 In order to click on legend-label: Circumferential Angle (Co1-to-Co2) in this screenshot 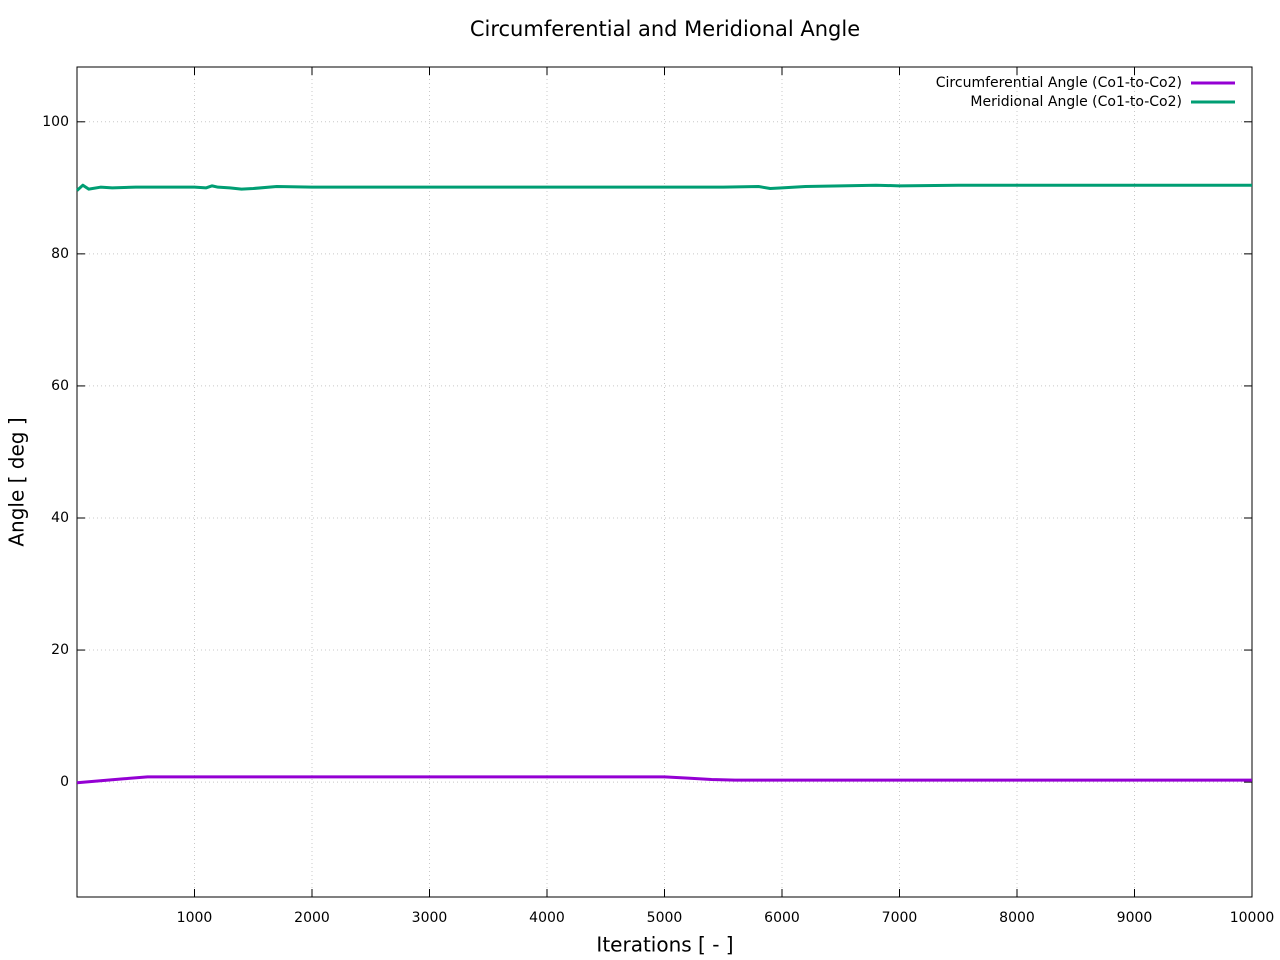, I will do `click(1059, 83)`.